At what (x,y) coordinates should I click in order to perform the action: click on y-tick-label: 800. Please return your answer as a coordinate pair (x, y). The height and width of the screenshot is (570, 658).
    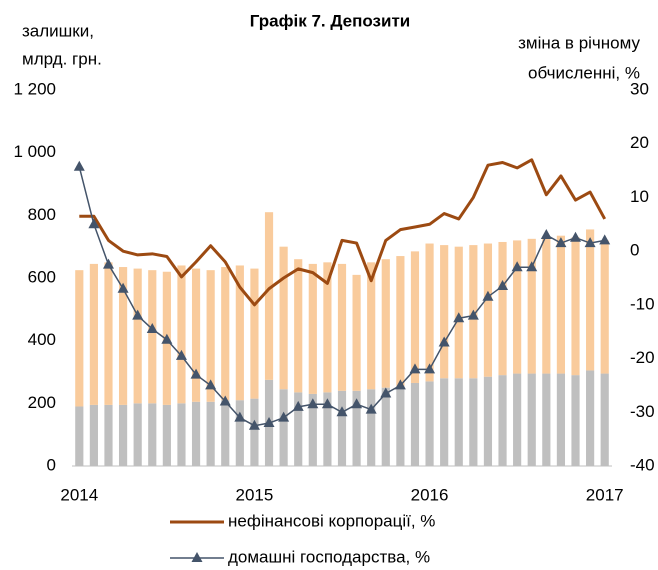
    Looking at the image, I should click on (42, 214).